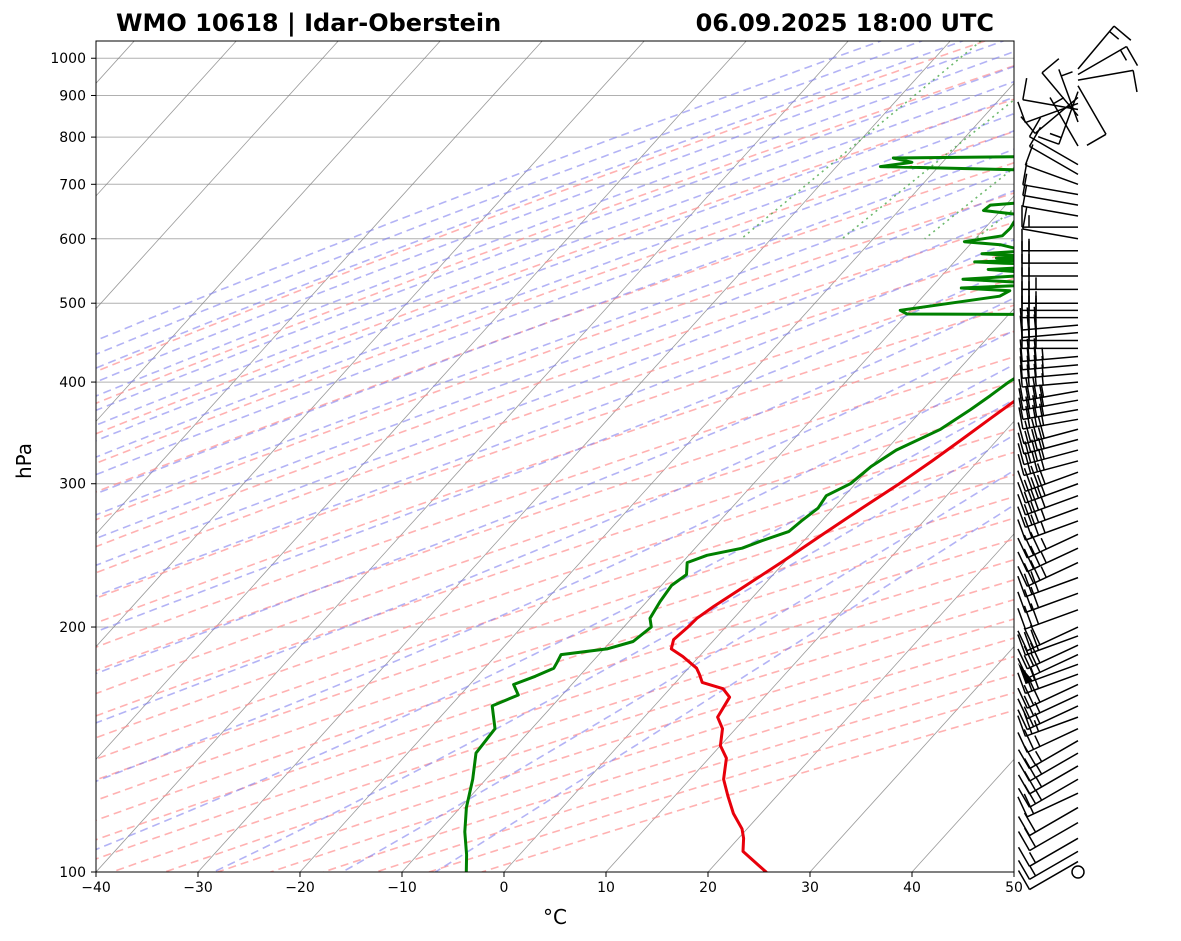  What do you see at coordinates (72, 873) in the screenshot?
I see `y-tick-label: 100` at bounding box center [72, 873].